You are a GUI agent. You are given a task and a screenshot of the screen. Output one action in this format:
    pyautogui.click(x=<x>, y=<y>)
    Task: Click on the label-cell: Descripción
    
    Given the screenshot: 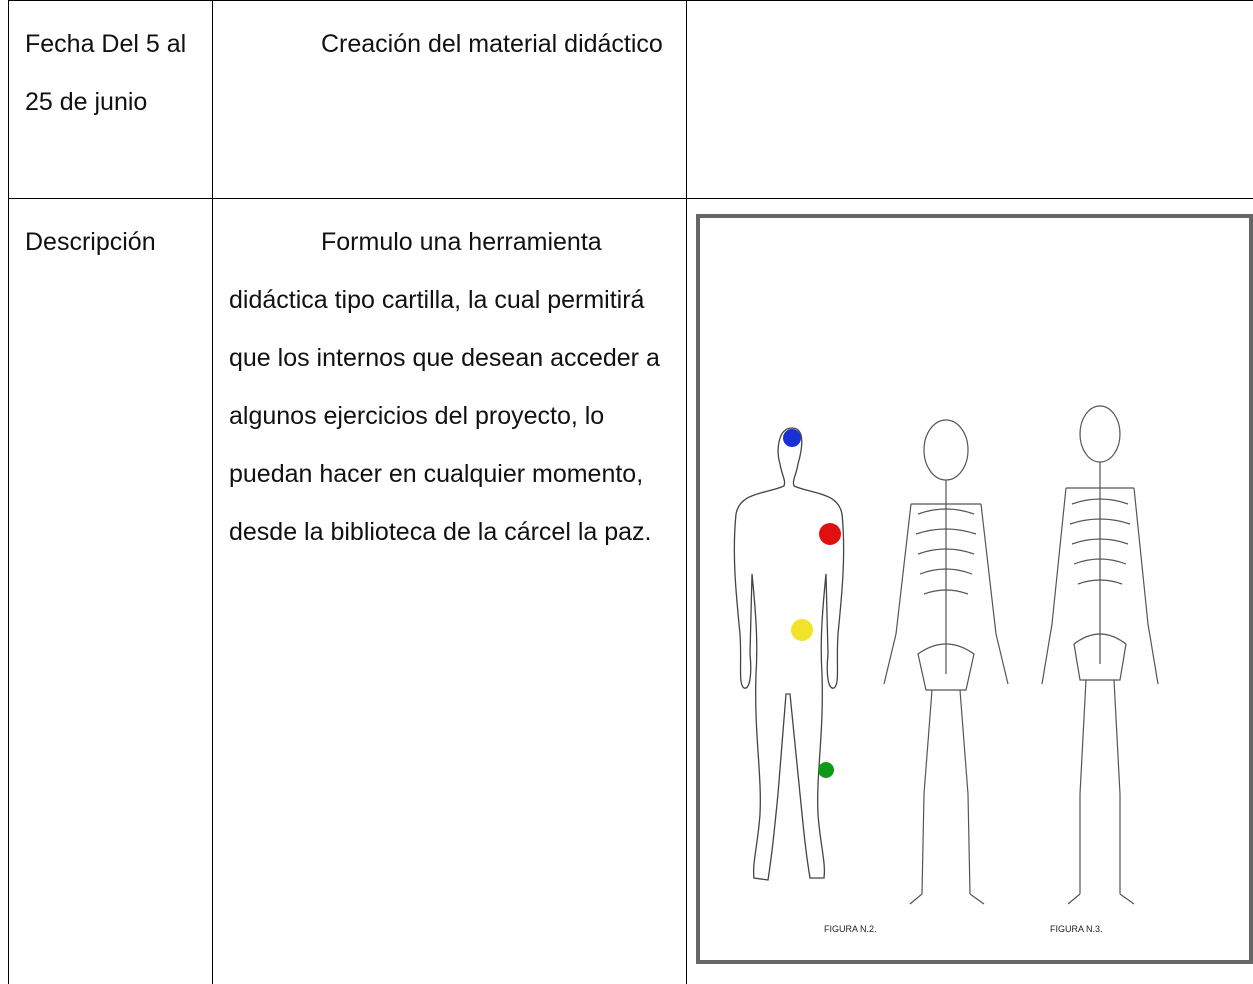 What is the action you would take?
    pyautogui.click(x=90, y=242)
    